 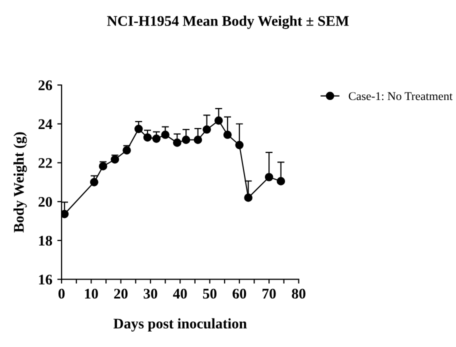 What do you see at coordinates (121, 293) in the screenshot?
I see `x-tick-label: 20` at bounding box center [121, 293].